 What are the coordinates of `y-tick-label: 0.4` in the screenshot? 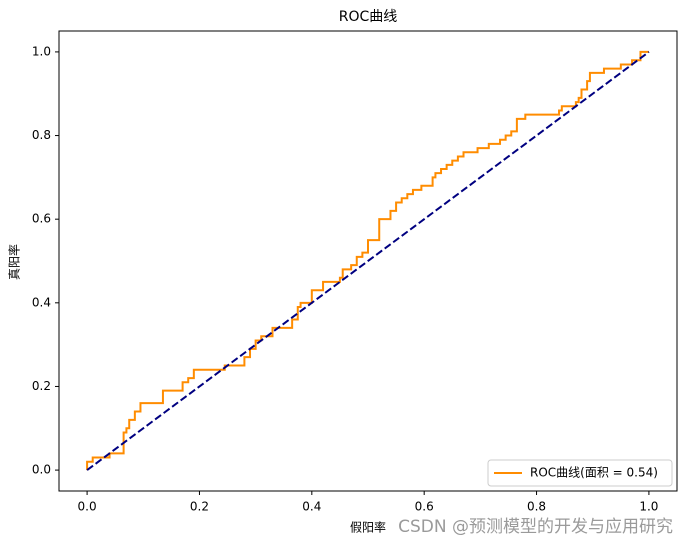 It's located at (41, 302).